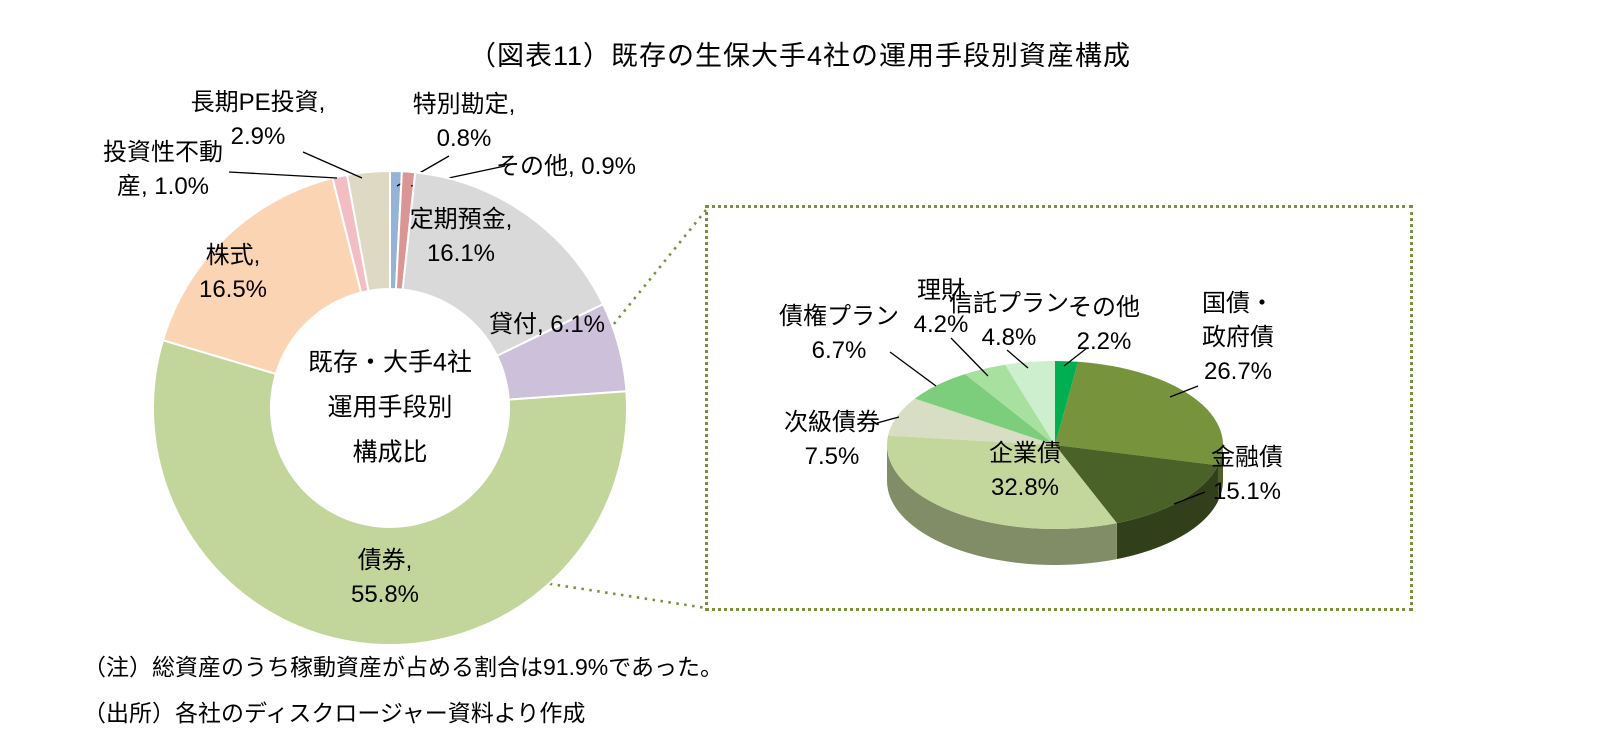  What do you see at coordinates (390, 407) in the screenshot?
I see `donut-center-label: 既存・大手4社 運用手段別 構成比` at bounding box center [390, 407].